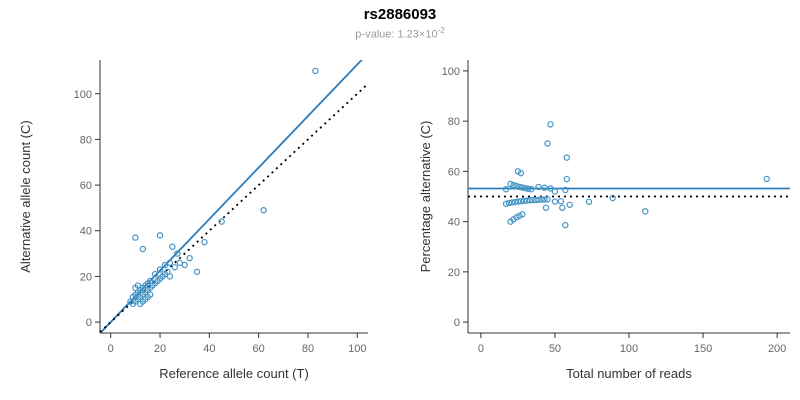  What do you see at coordinates (400, 23) in the screenshot?
I see `plot-header: rs2886093 p-value: 1.23×10-2` at bounding box center [400, 23].